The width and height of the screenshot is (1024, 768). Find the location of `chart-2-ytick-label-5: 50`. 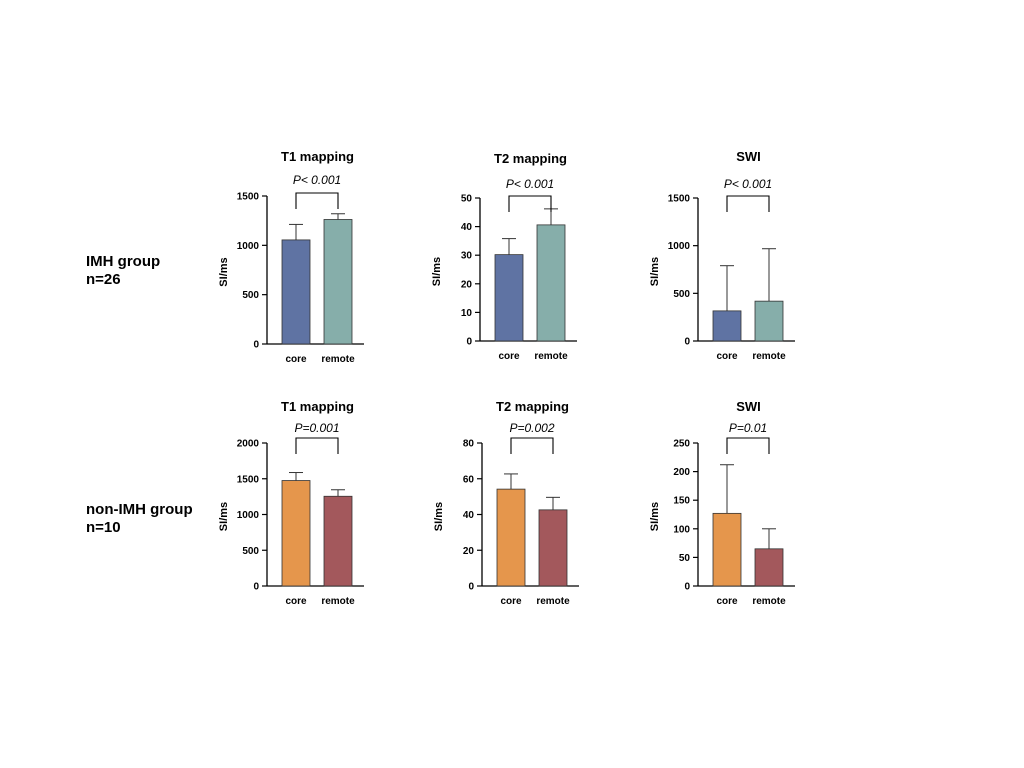

chart-2-ytick-label-5: 50 is located at coordinates (467, 199).